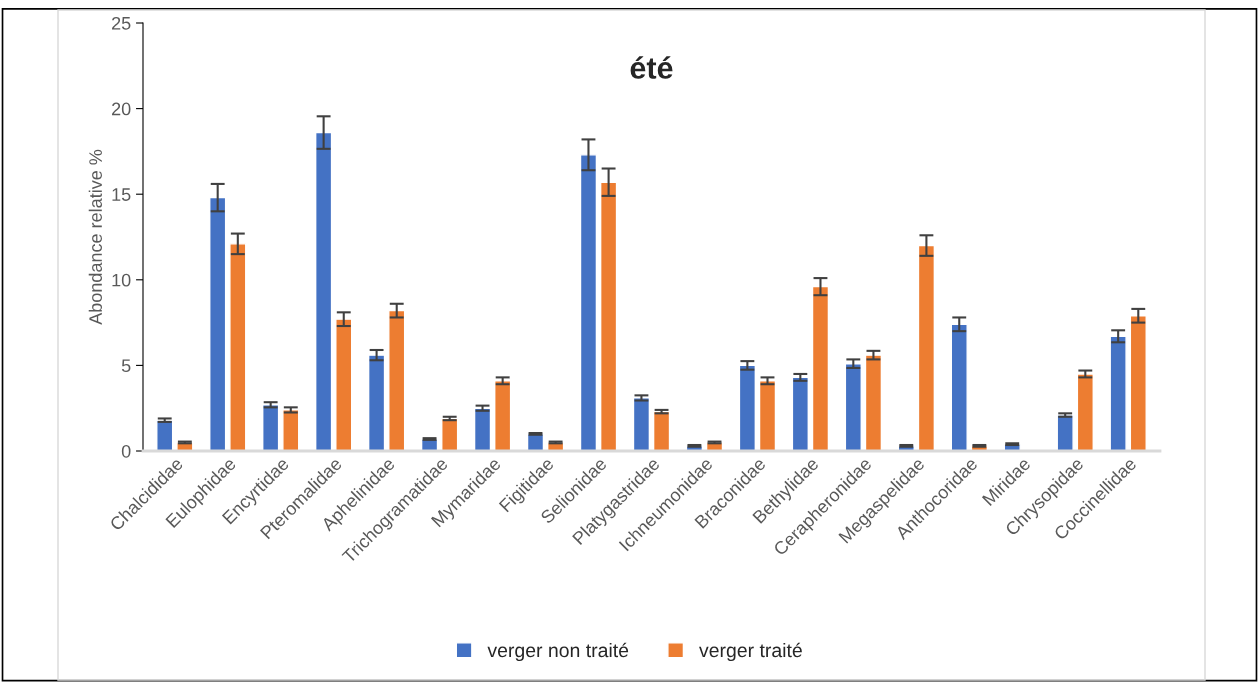 The width and height of the screenshot is (1259, 682). I want to click on y-tick-label: 0, so click(126, 451).